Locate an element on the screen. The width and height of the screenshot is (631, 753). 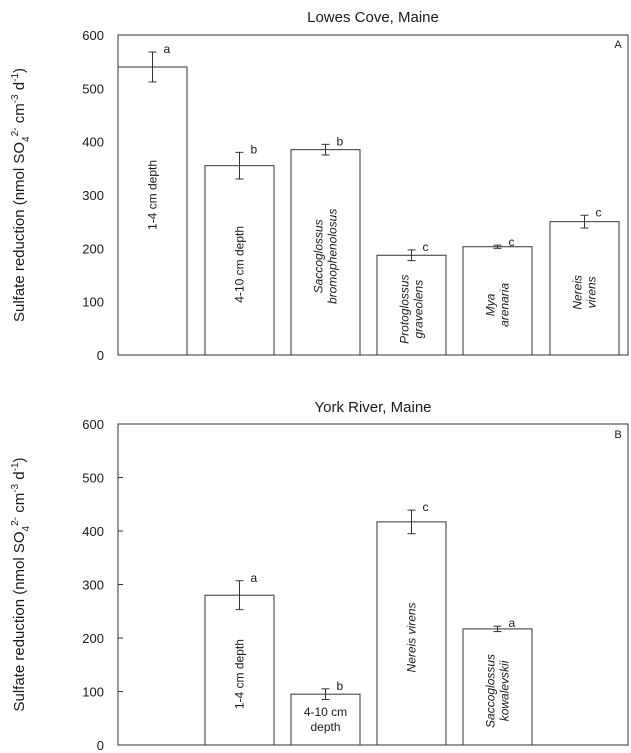
chart1-category-label-line: virens is located at coordinates (592, 292).